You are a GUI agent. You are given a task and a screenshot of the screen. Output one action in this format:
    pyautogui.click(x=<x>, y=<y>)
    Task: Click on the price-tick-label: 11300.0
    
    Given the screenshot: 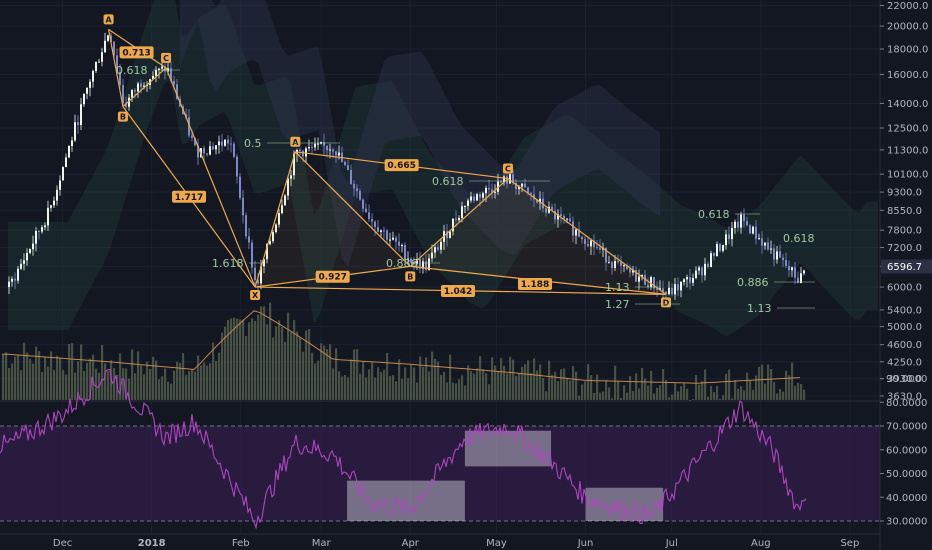 What is the action you would take?
    pyautogui.click(x=907, y=150)
    